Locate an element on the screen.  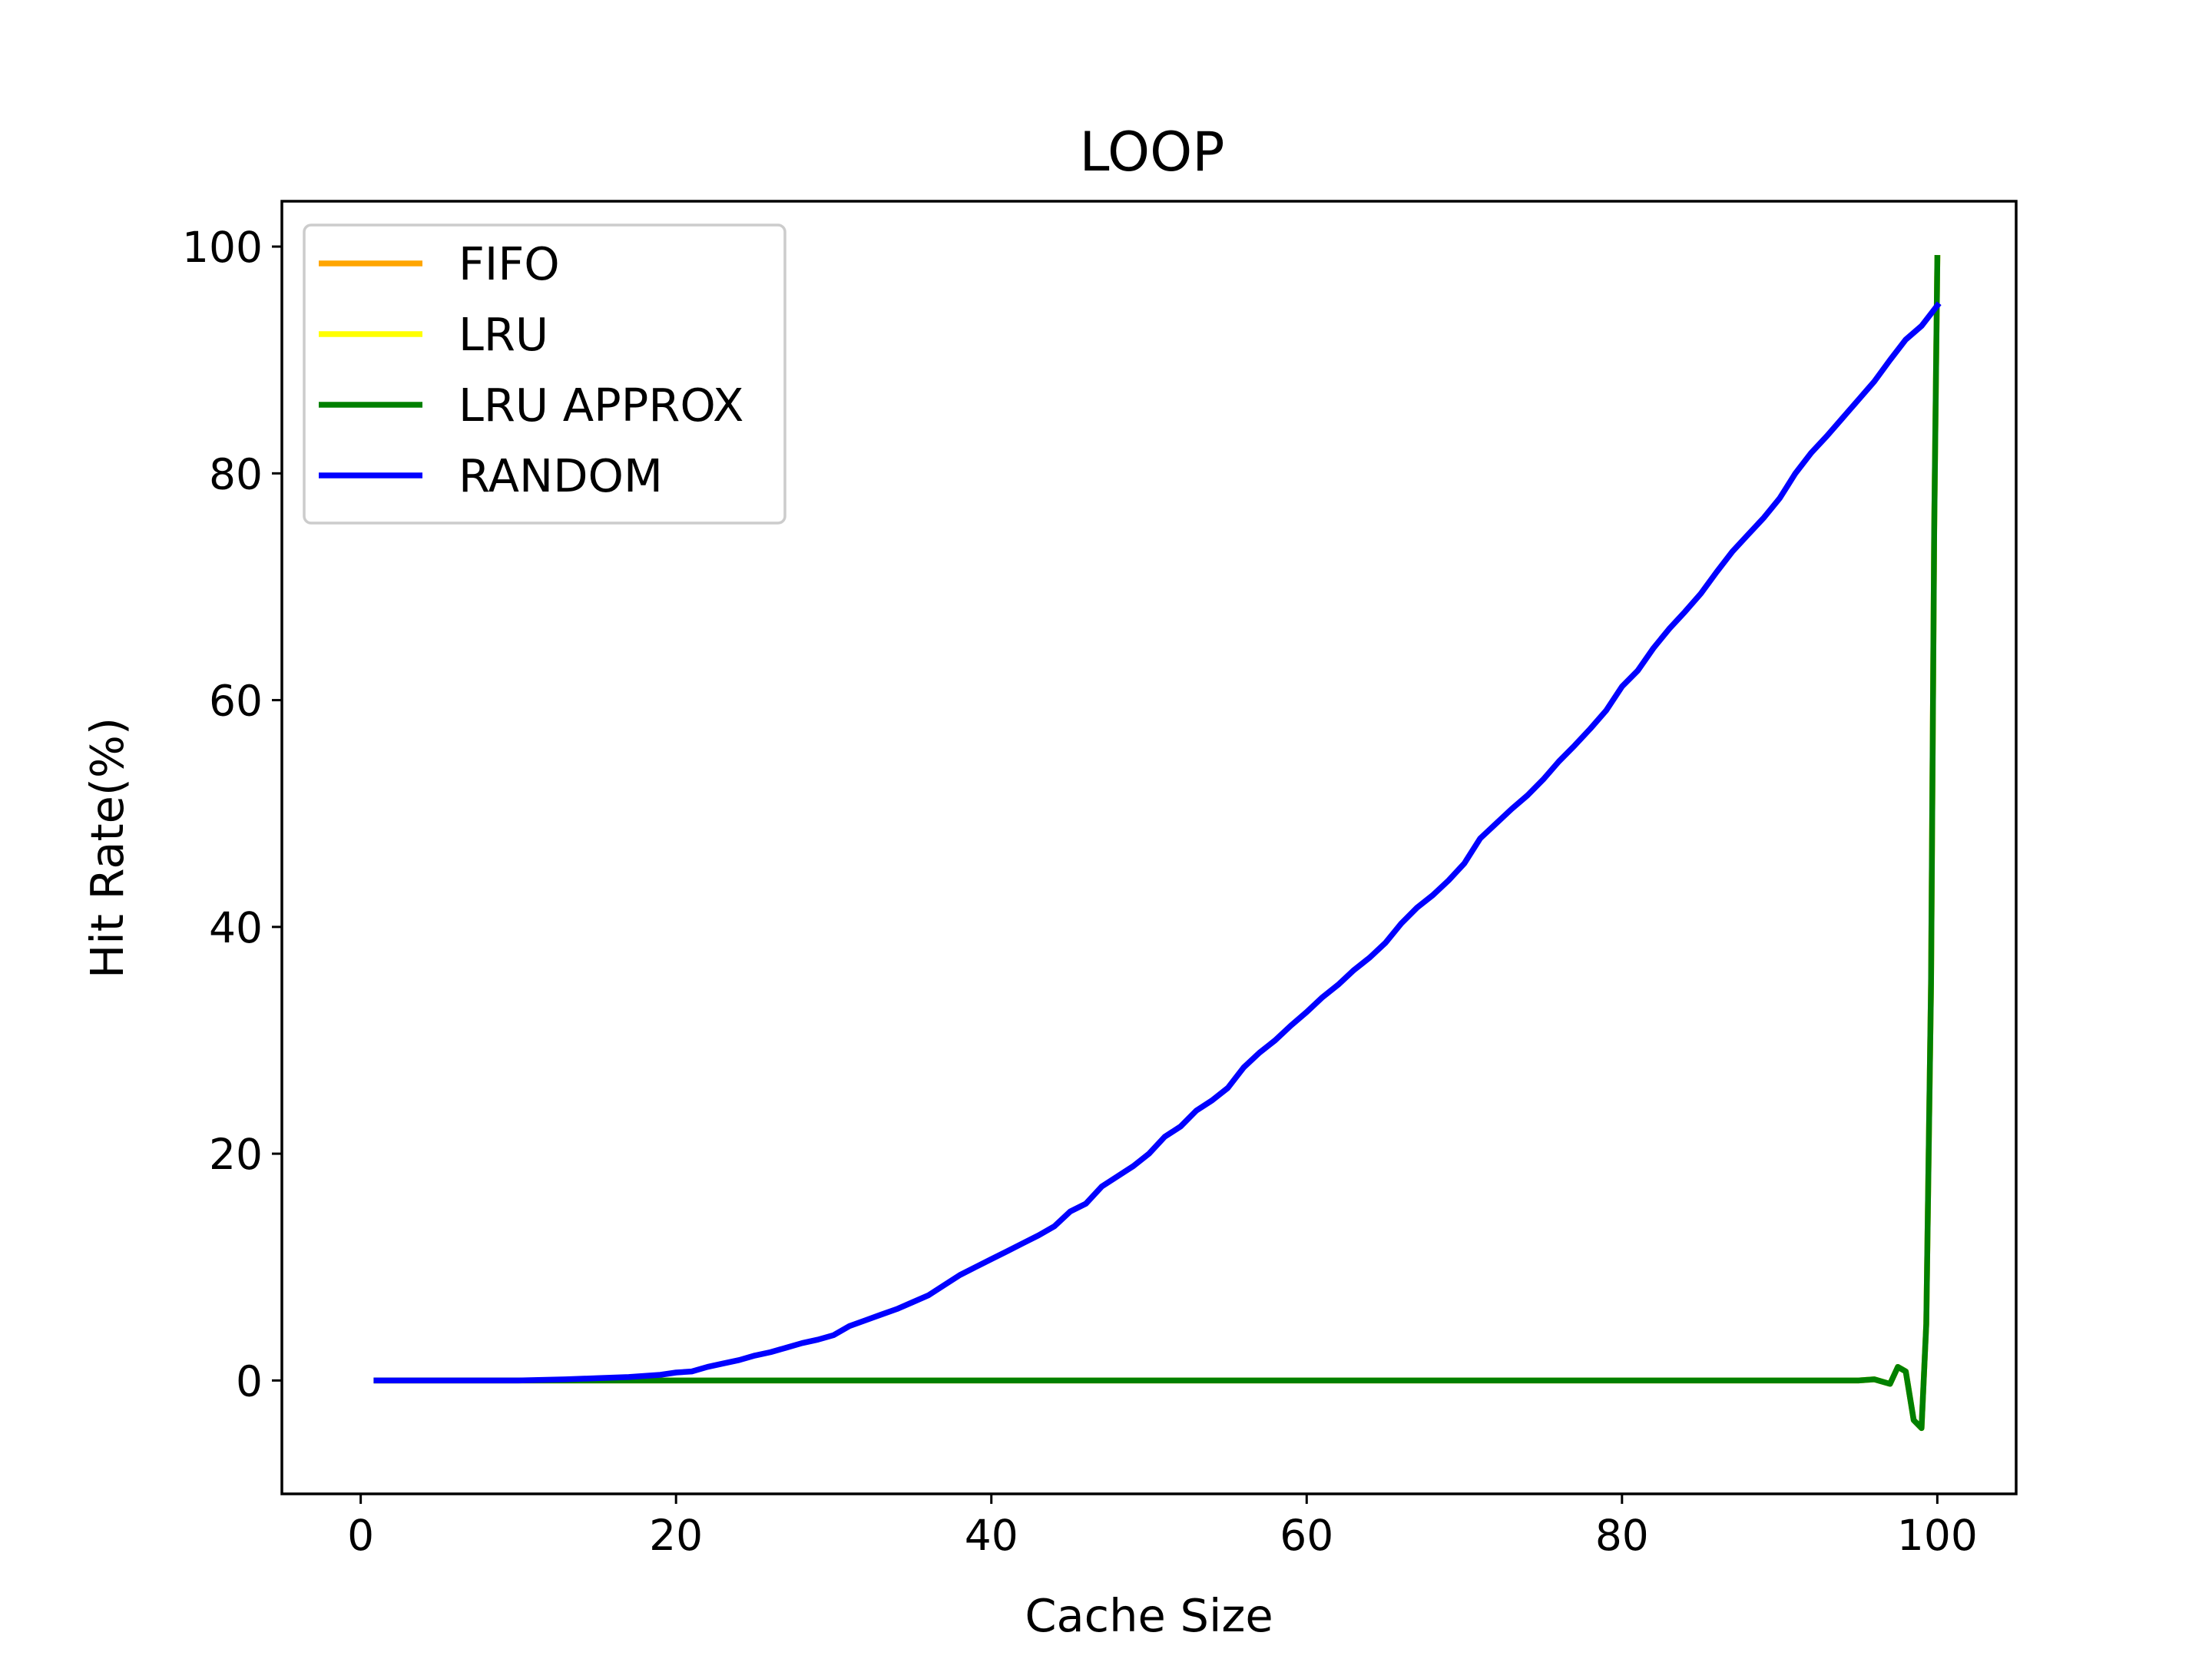
legend-label-2: LRU APPROX is located at coordinates (601, 405).